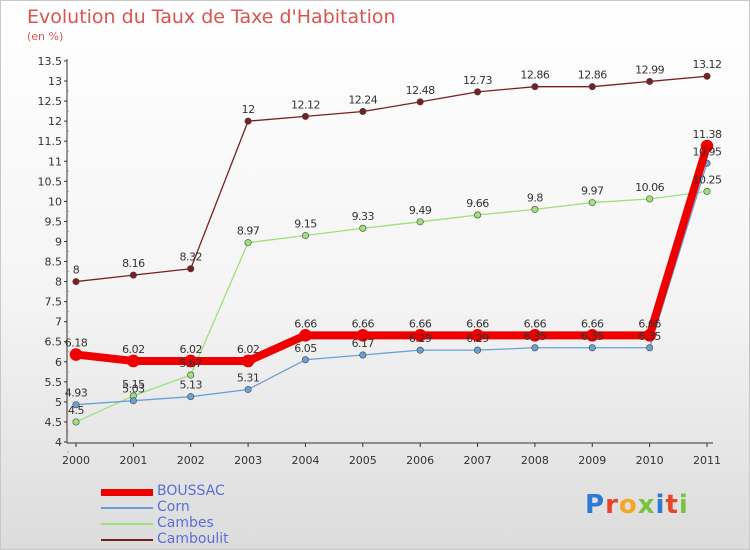 The width and height of the screenshot is (750, 550). I want to click on y-tick-label: 7.5, so click(54, 302).